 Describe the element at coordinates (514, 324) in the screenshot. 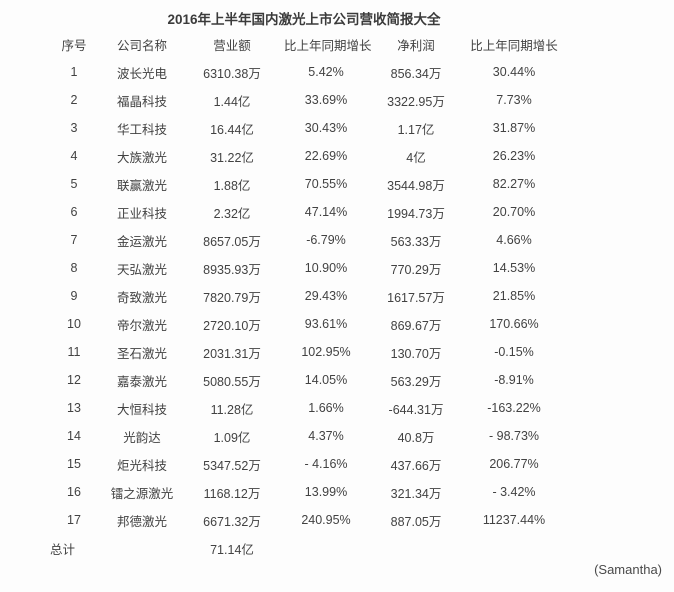

I see `cell-profit-growth: 170.66%` at that location.